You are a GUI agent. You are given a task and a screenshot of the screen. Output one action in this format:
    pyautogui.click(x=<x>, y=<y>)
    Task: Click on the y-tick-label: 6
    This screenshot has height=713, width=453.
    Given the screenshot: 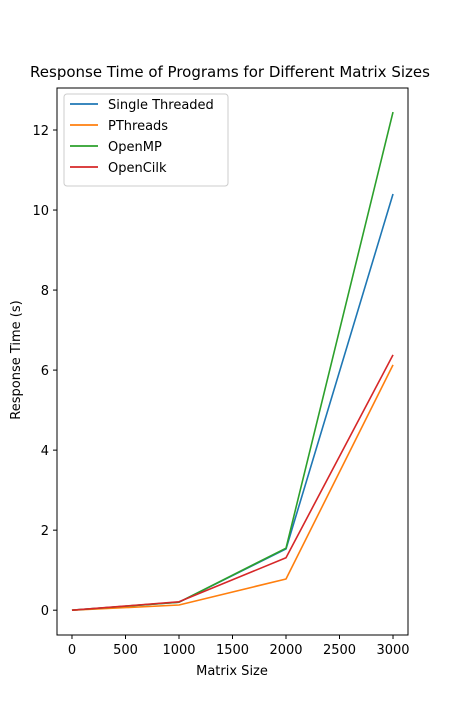 What is the action you would take?
    pyautogui.click(x=45, y=371)
    